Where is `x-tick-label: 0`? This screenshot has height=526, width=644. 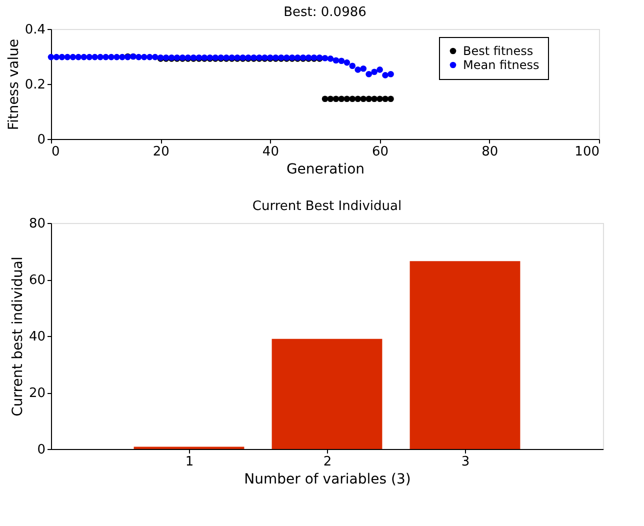
x-tick-label: 0 is located at coordinates (56, 152).